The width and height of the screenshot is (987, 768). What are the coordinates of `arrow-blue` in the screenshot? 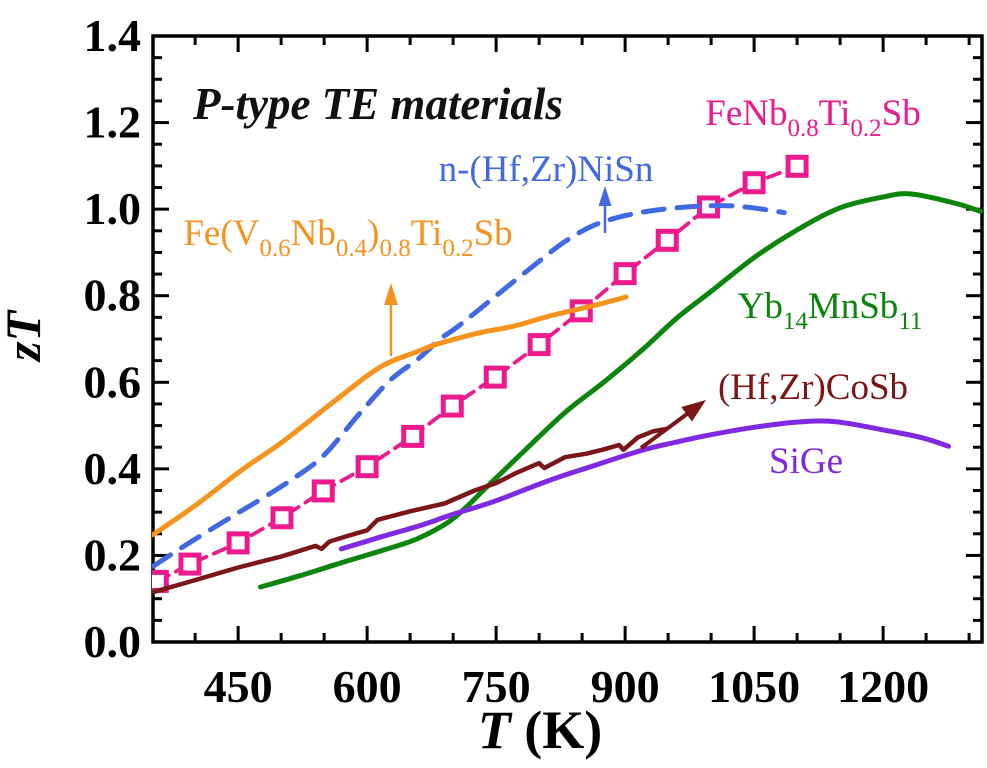 It's located at (605, 209).